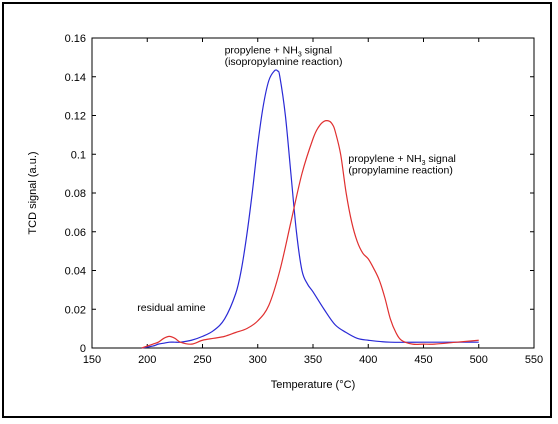 This screenshot has width=558, height=424. Describe the element at coordinates (284, 62) in the screenshot. I see `annotation-iso-line2: (isopropylamine reaction)` at that location.